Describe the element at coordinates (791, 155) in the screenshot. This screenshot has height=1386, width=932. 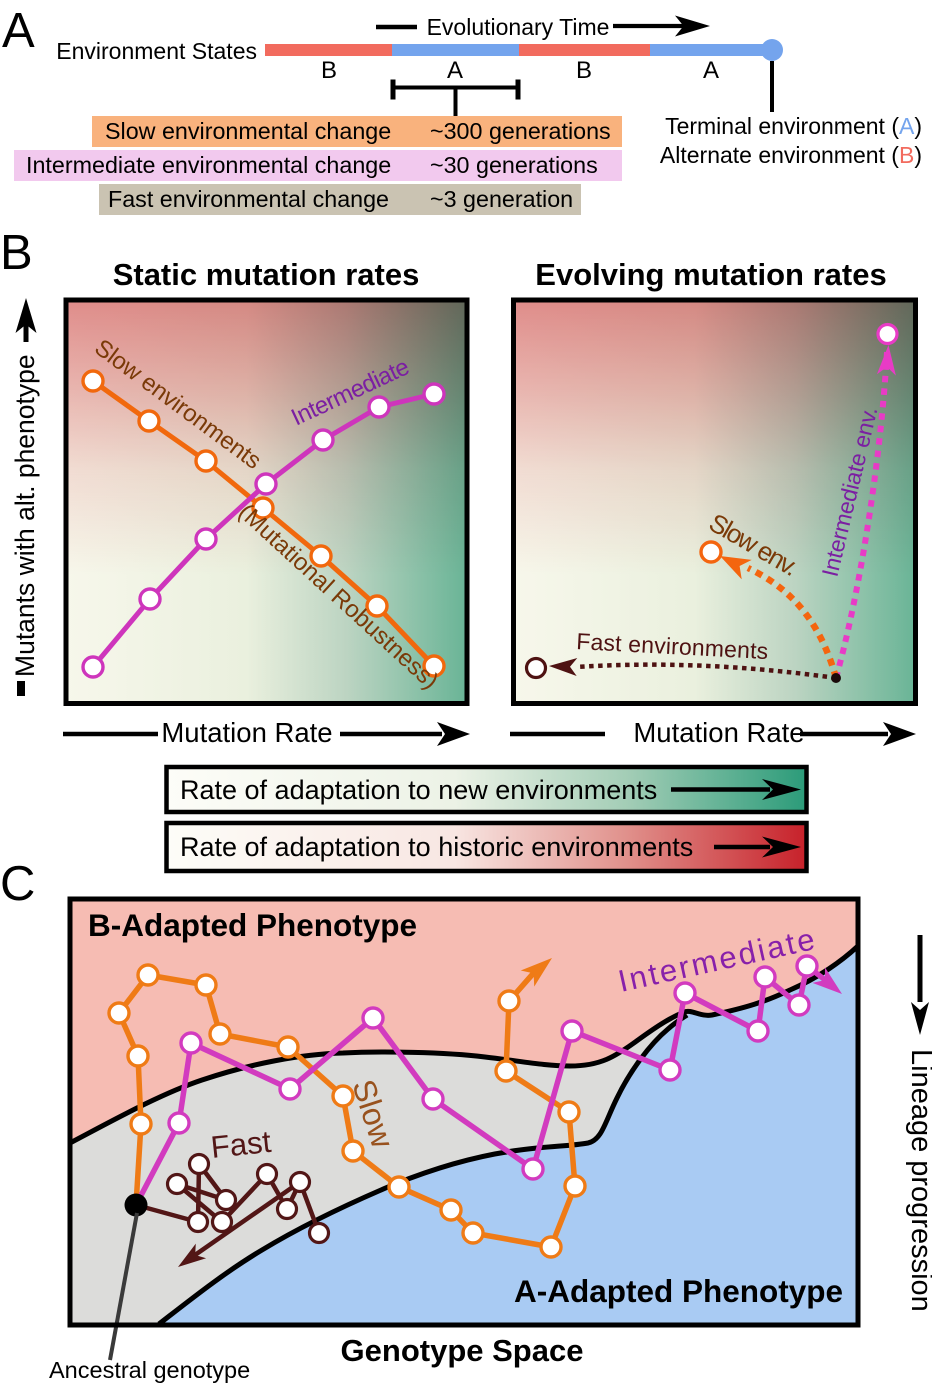
I see `svg-text: Alternate environment (B)` at that location.